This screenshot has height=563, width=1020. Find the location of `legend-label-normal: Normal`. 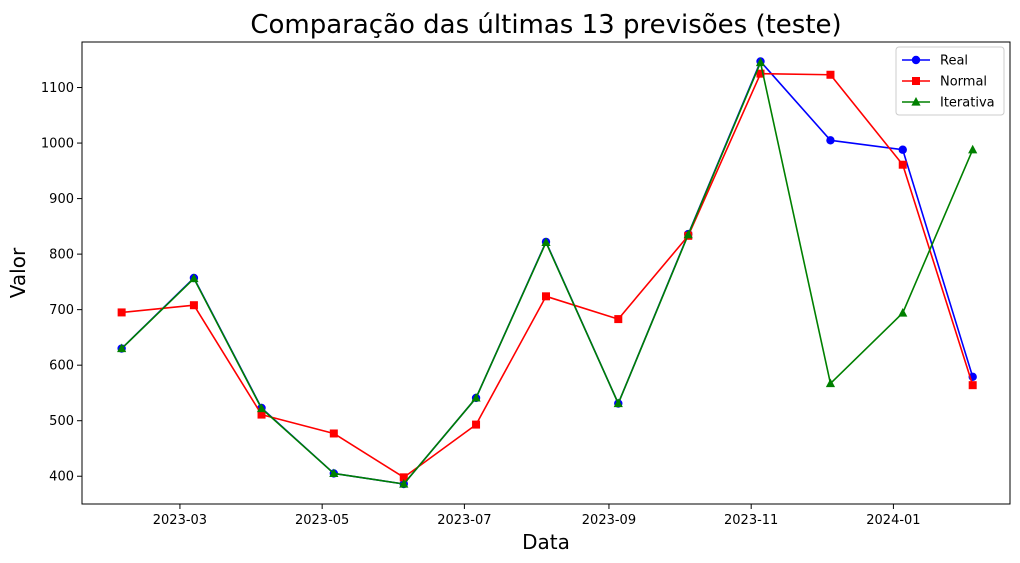

legend-label-normal: Normal is located at coordinates (963, 82).